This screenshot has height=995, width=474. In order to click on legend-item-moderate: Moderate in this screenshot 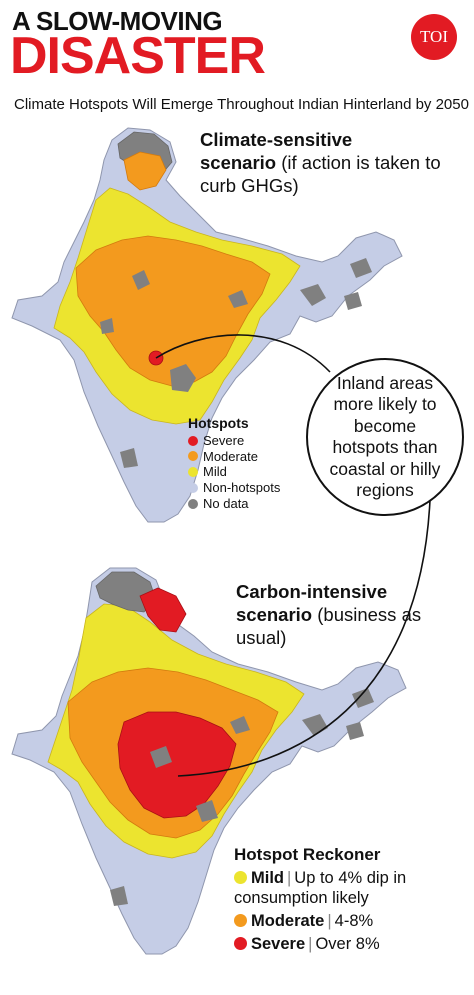, I will do `click(234, 457)`.